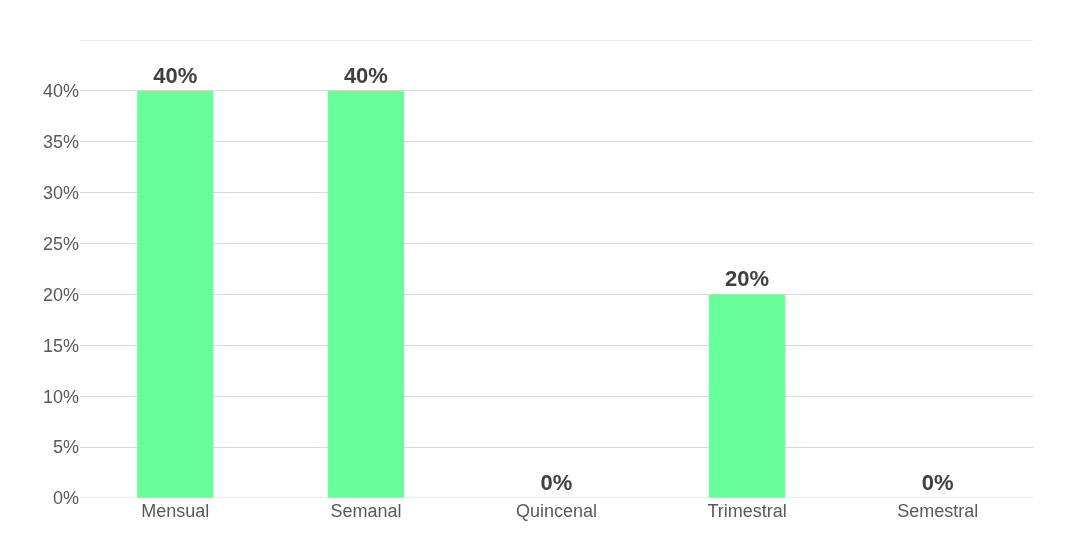 The image size is (1073, 558). What do you see at coordinates (60, 243) in the screenshot?
I see `y-tick-label: 25%` at bounding box center [60, 243].